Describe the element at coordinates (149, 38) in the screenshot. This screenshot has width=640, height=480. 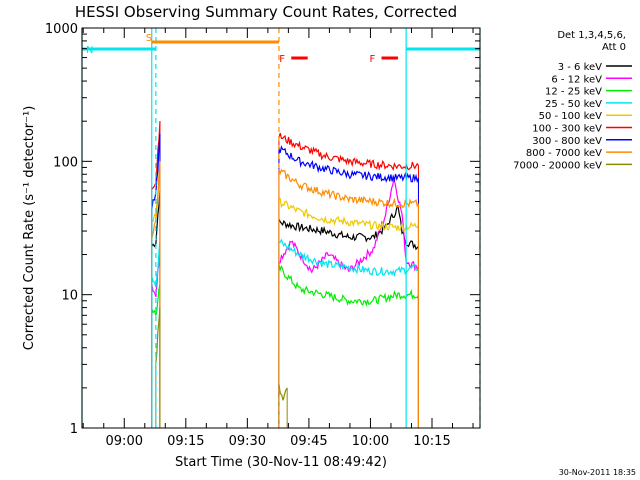
I see `flag-label: S` at that location.